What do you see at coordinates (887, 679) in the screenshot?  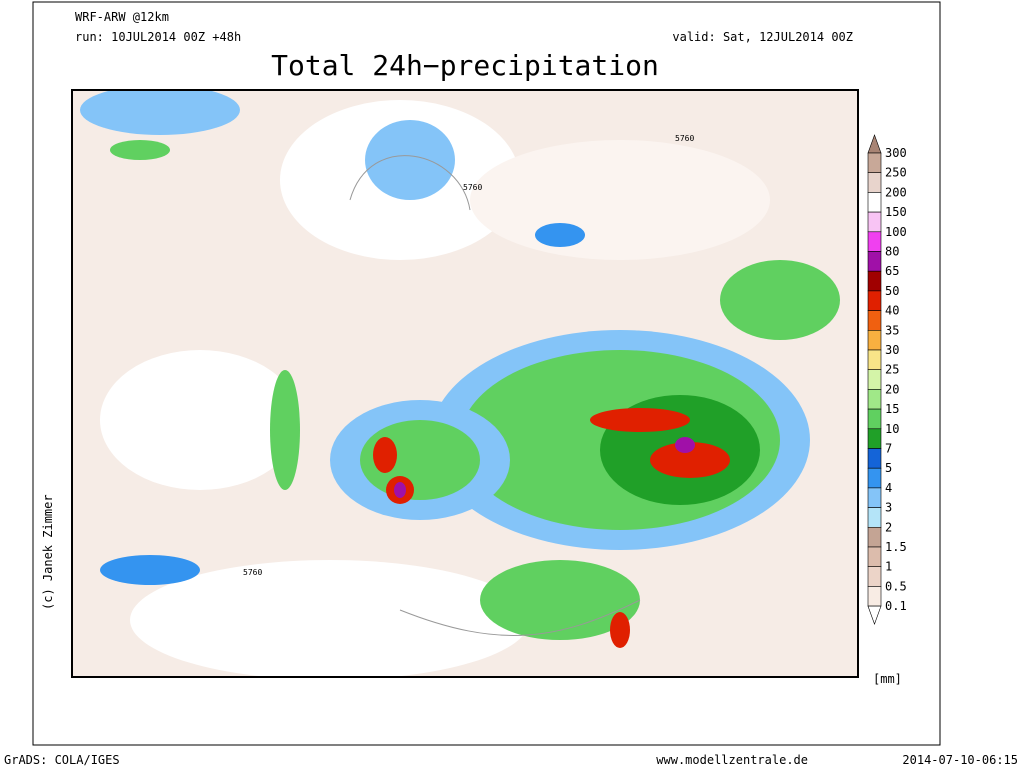 I see `colorbar-unit: [mm]` at bounding box center [887, 679].